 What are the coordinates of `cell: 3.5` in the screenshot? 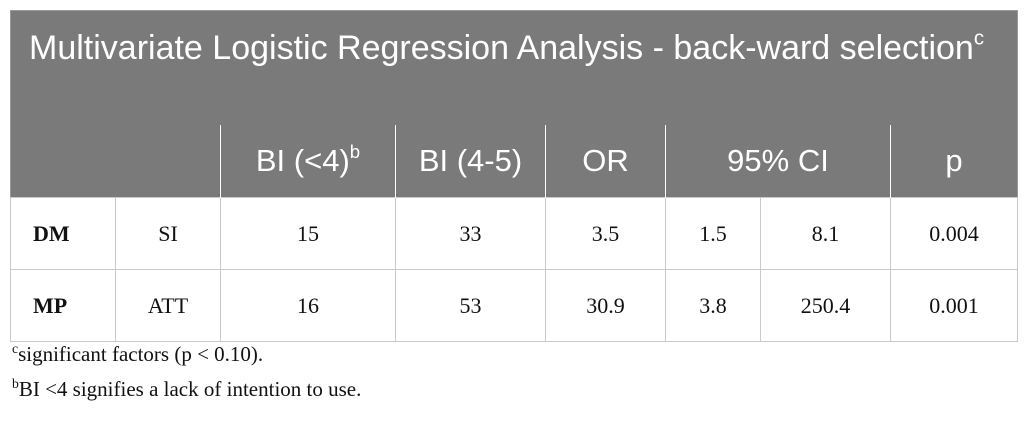 It's located at (605, 233).